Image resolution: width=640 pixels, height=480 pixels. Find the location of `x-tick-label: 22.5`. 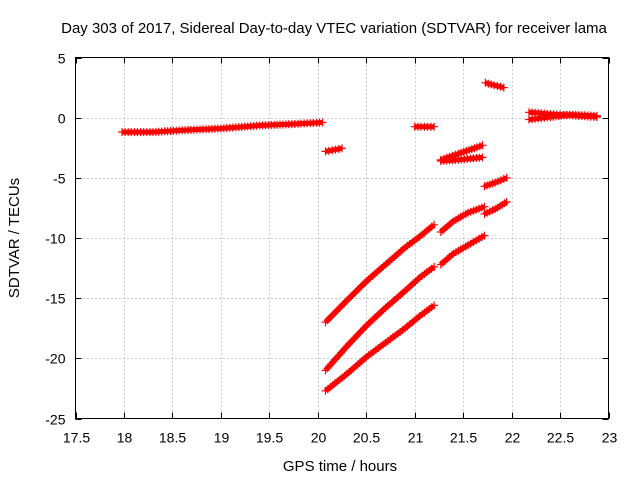

x-tick-label: 22.5 is located at coordinates (560, 438).